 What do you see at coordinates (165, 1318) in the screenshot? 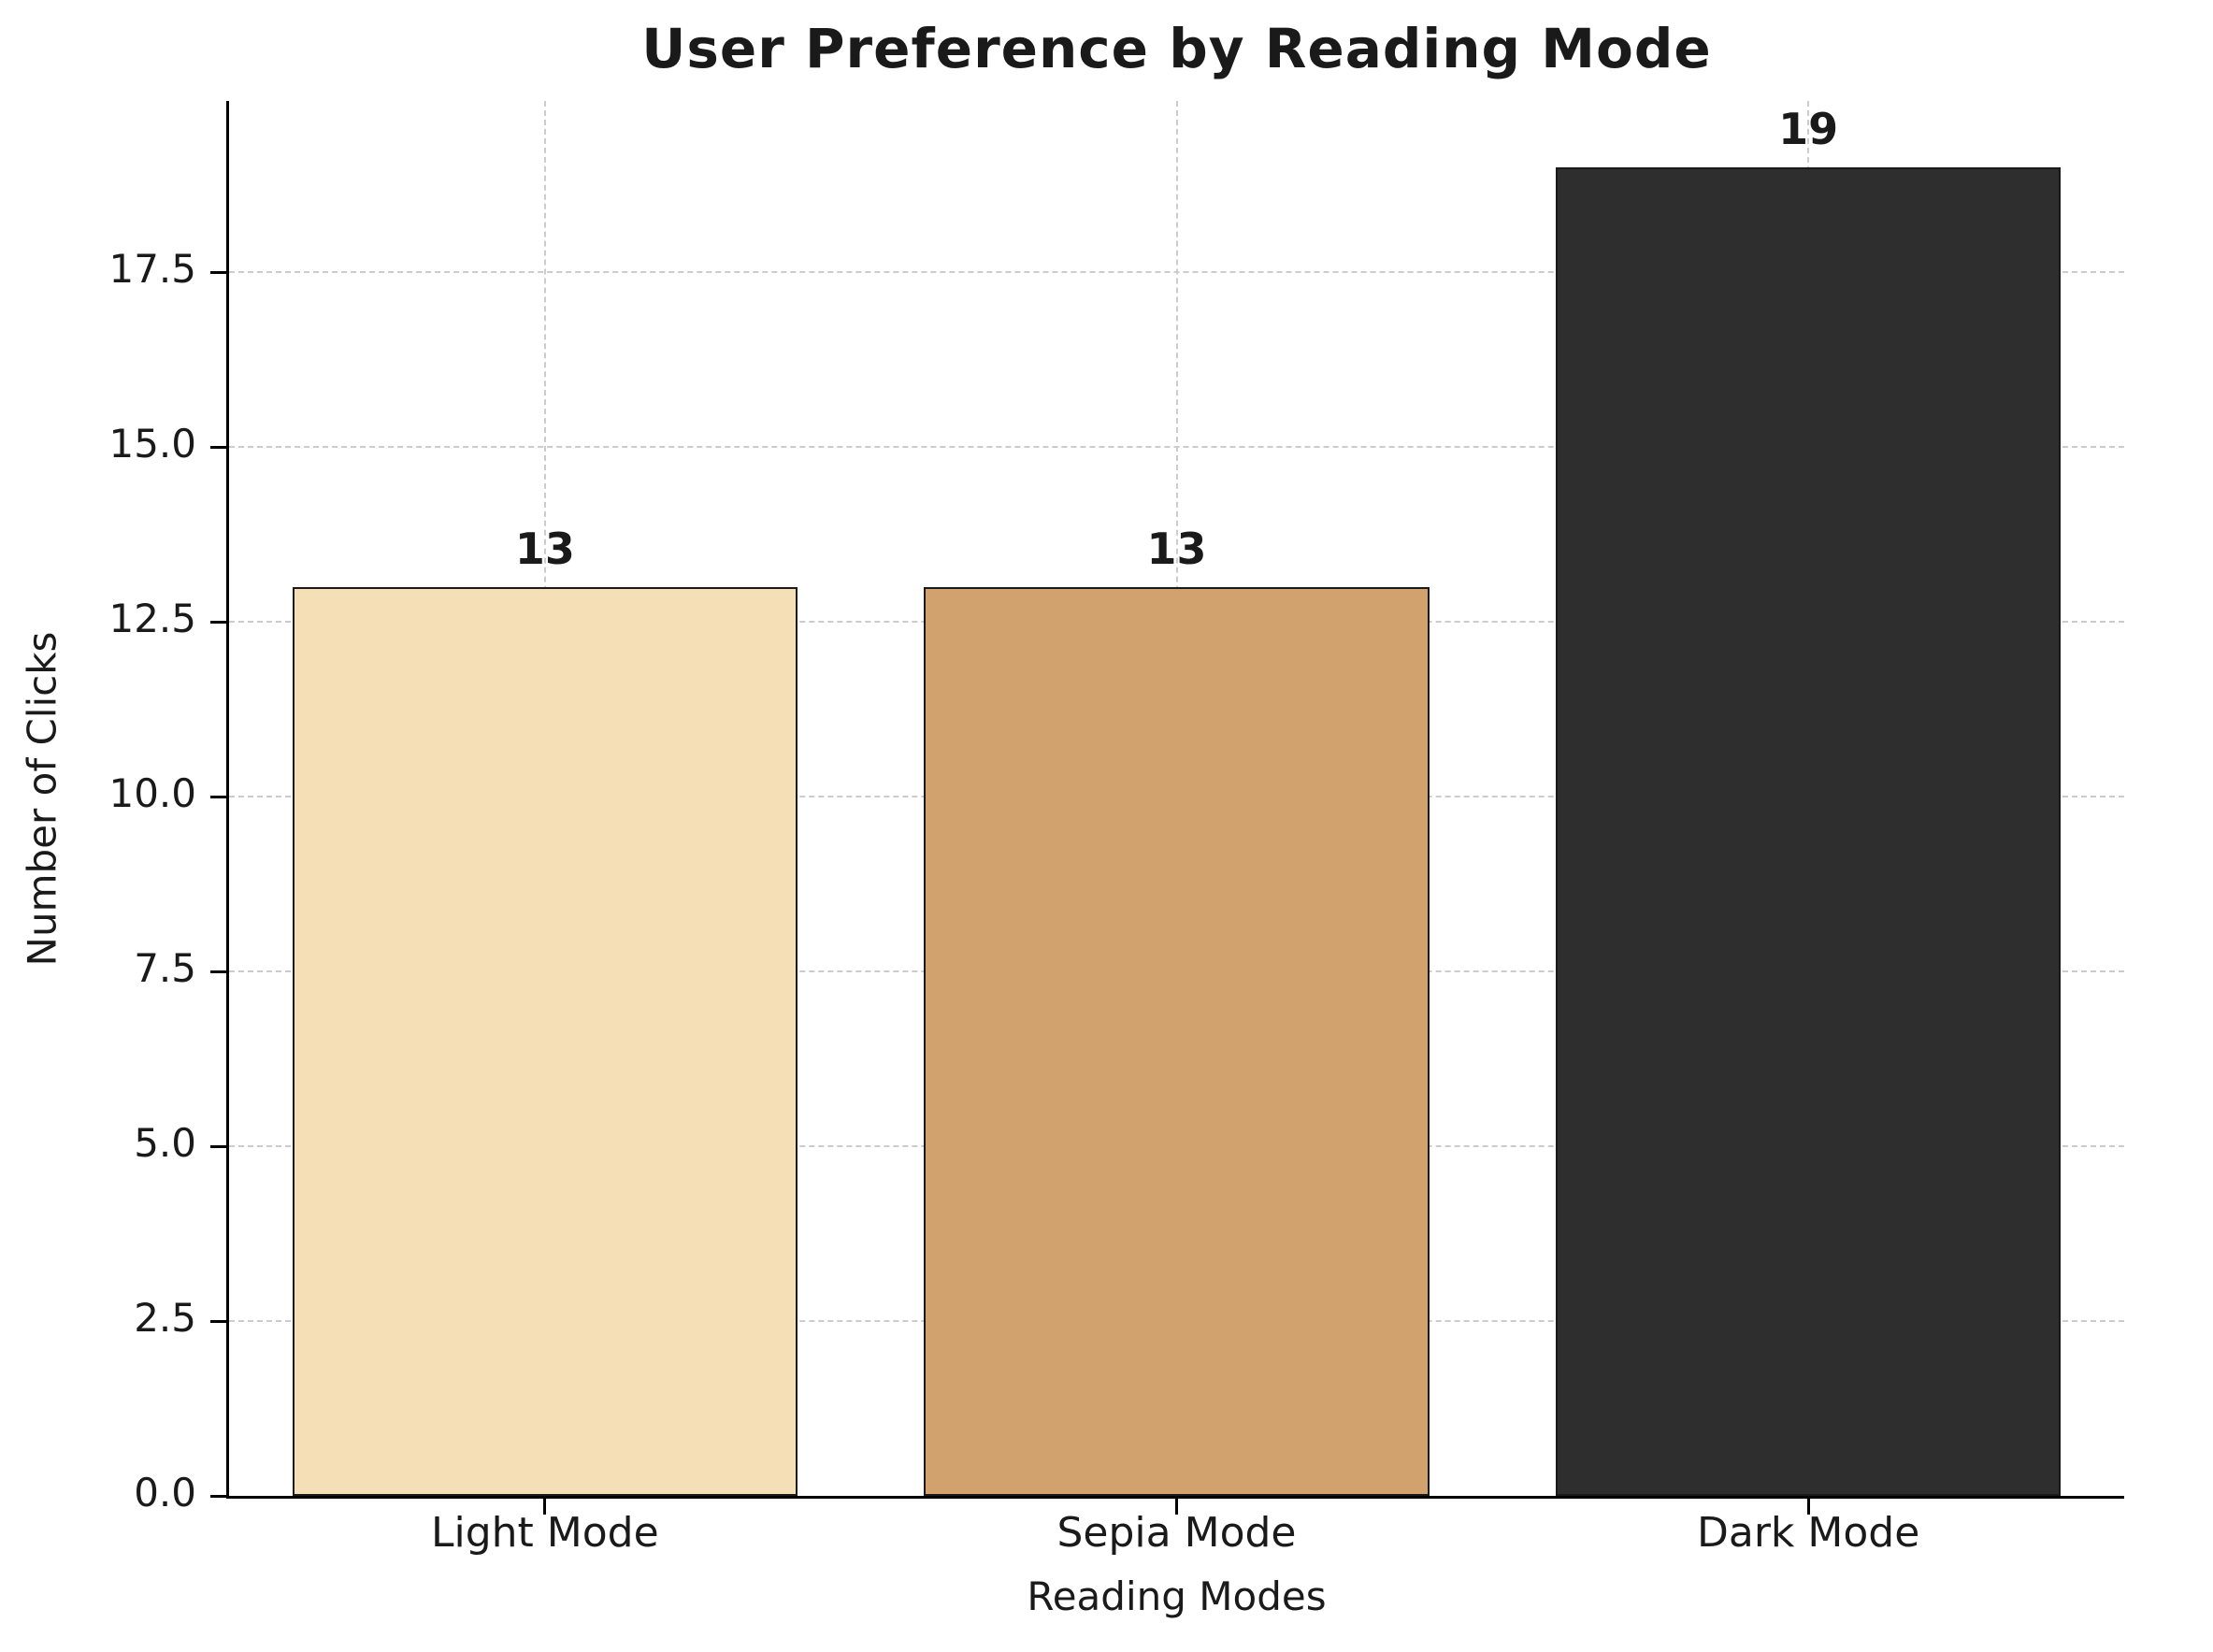
I see `y-tick-label: 2.5` at bounding box center [165, 1318].